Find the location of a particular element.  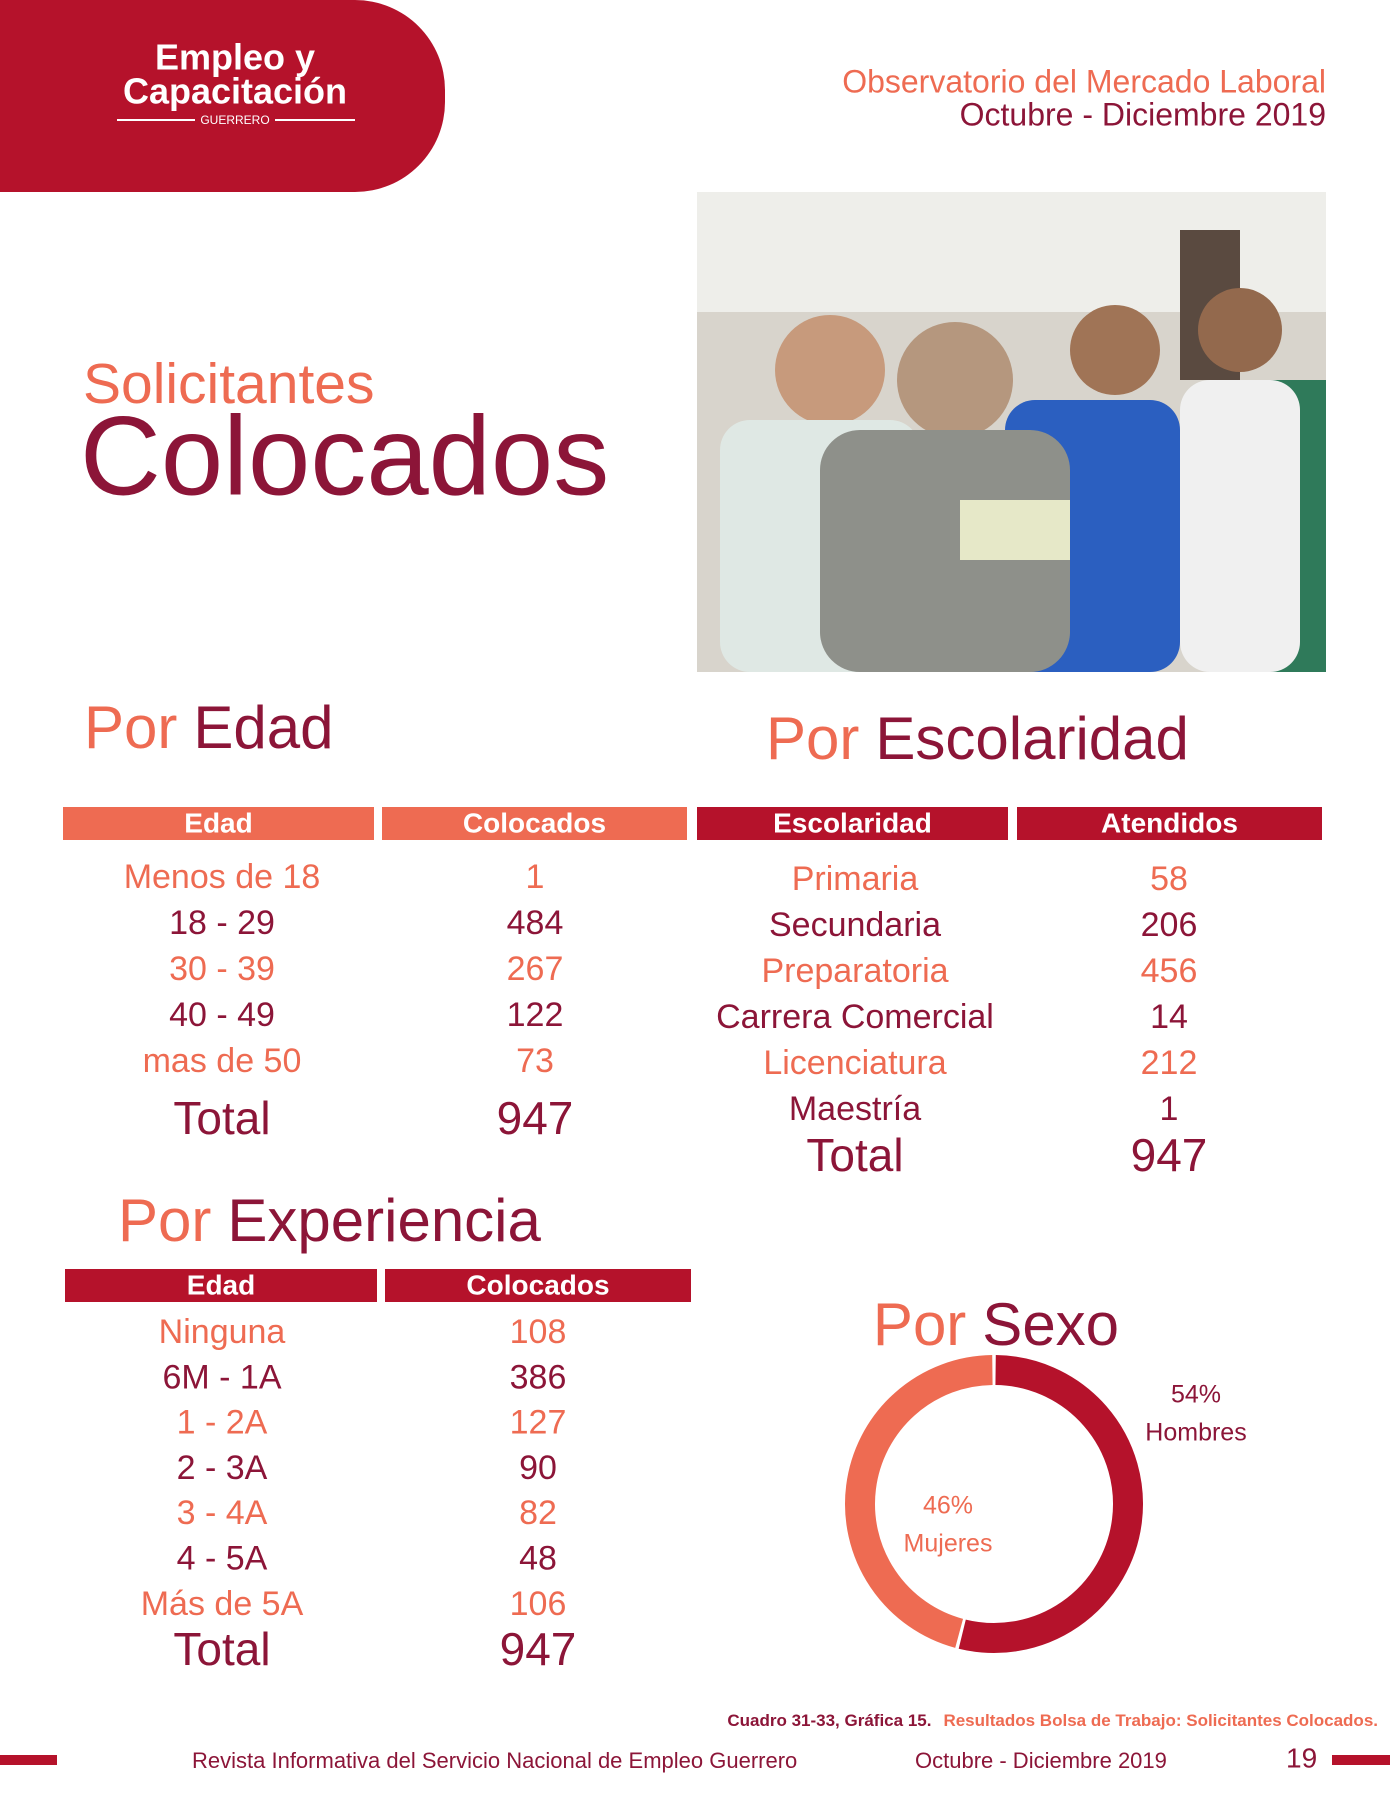

heading-topic: Edad is located at coordinates (263, 727).